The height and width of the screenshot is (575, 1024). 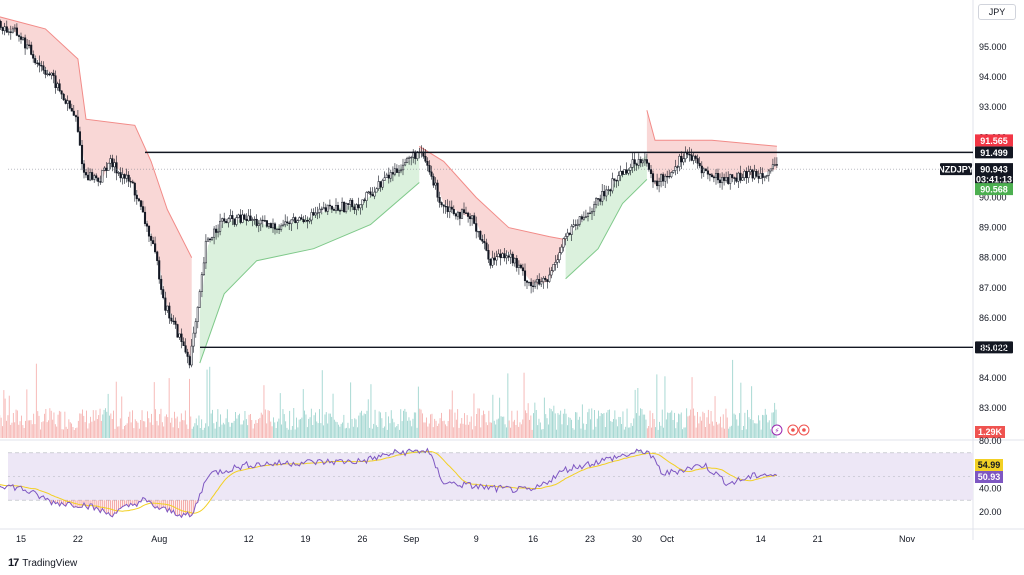 I want to click on alert-icon, so click(x=777, y=430).